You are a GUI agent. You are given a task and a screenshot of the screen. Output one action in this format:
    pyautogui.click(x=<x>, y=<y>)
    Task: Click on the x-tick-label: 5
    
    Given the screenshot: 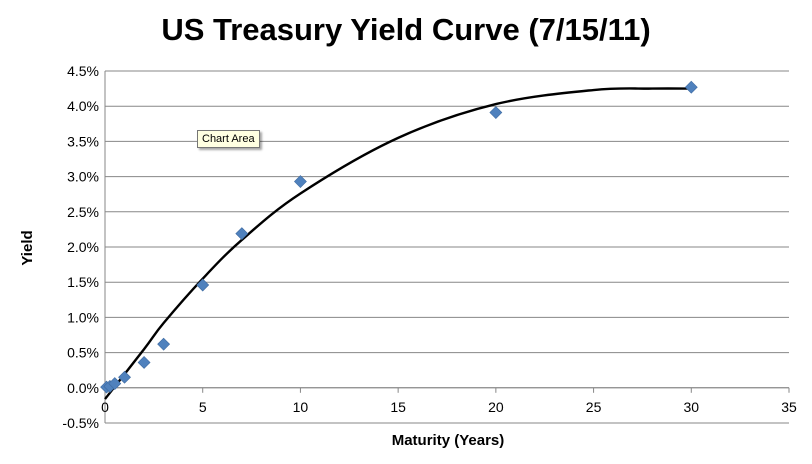 What is the action you would take?
    pyautogui.click(x=203, y=407)
    